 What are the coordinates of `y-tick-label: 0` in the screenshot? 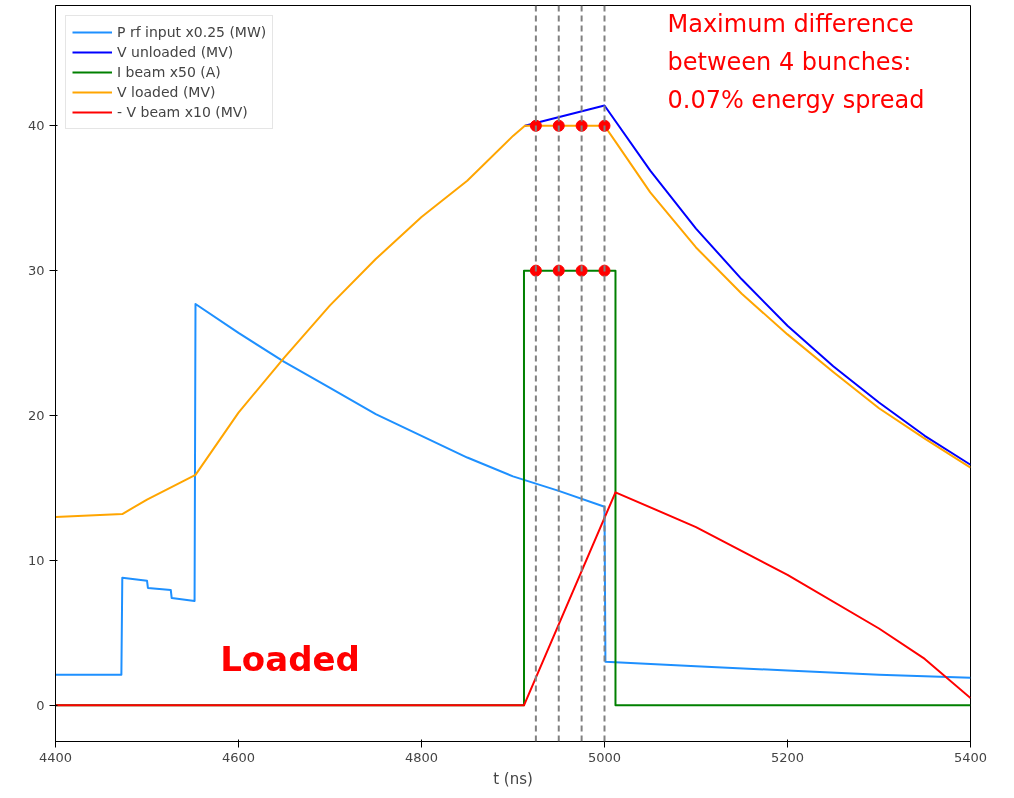 It's located at (40, 705).